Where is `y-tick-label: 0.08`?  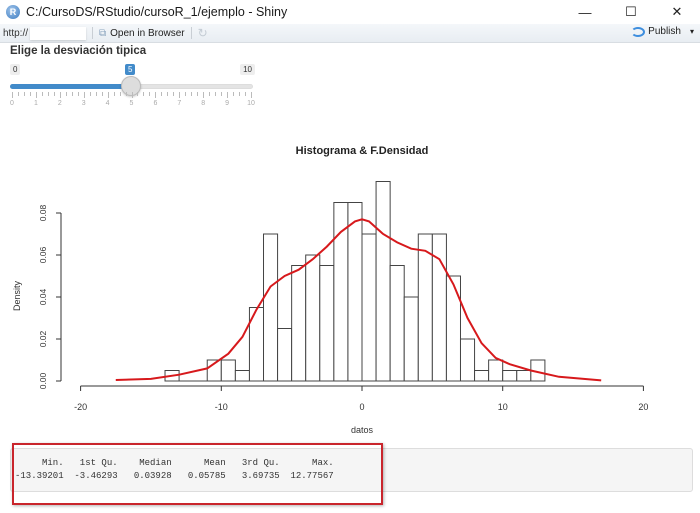
y-tick-label: 0.08 is located at coordinates (43, 212).